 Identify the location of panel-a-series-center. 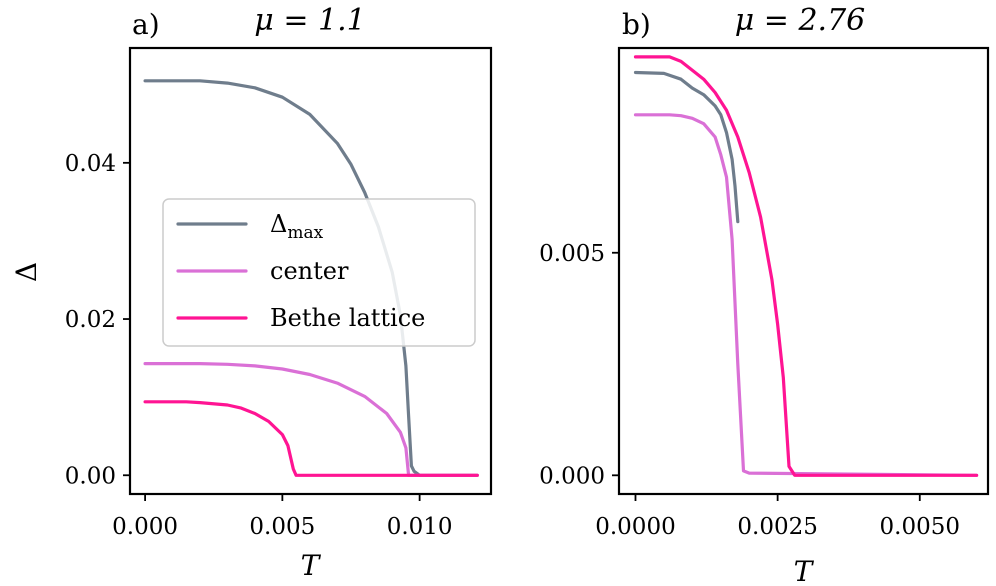
(311, 419).